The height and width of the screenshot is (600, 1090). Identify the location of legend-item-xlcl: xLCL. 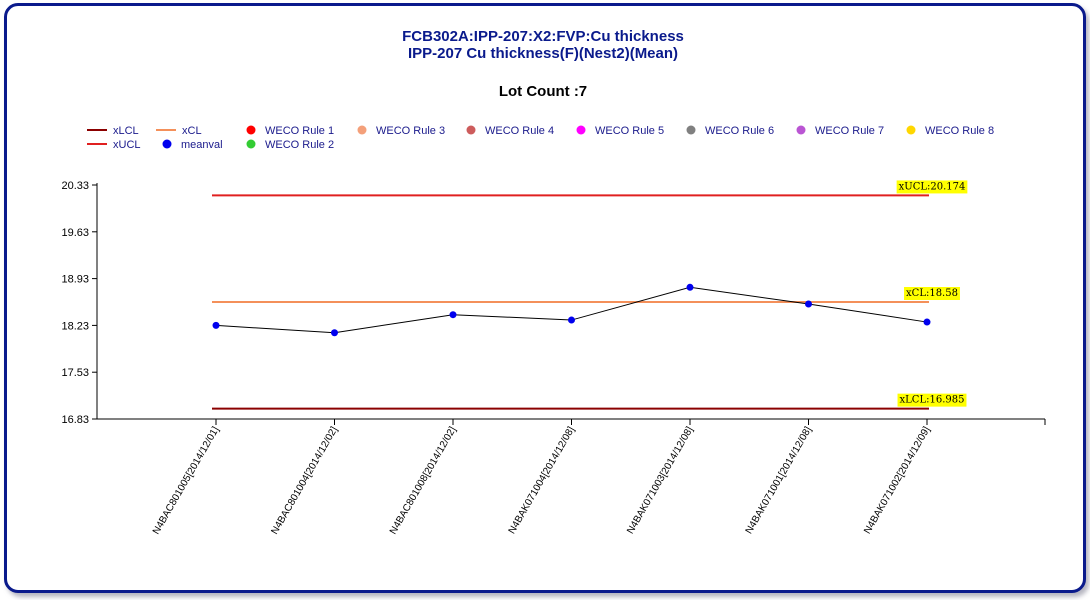
(113, 131).